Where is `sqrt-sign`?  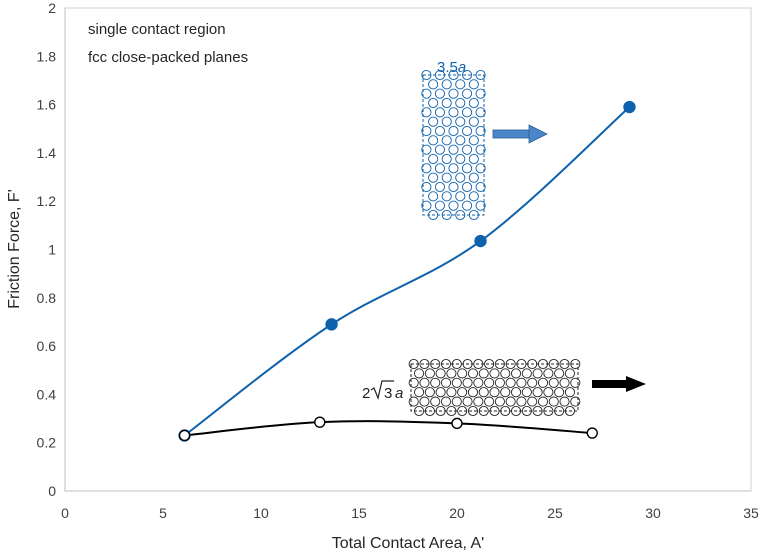
sqrt-sign is located at coordinates (382, 390).